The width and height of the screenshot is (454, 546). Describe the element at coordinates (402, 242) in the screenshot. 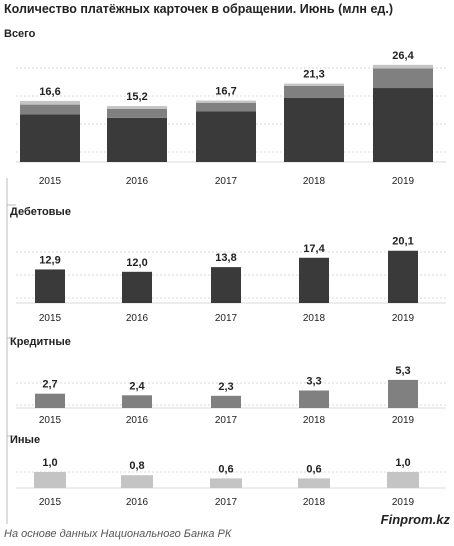

I see `data-label: 20,1` at that location.